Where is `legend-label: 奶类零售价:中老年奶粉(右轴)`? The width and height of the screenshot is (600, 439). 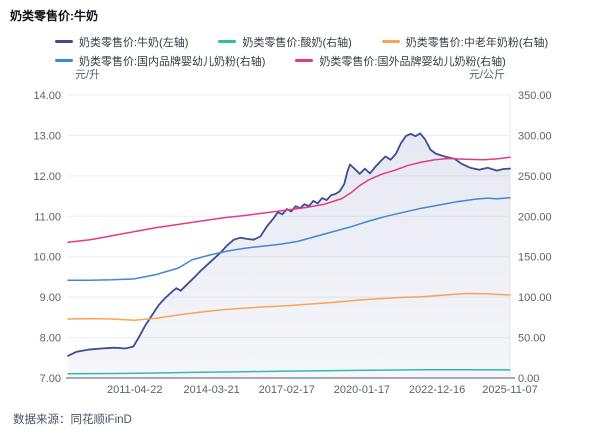
legend-label: 奶类零售价:中老年奶粉(右轴) is located at coordinates (477, 42).